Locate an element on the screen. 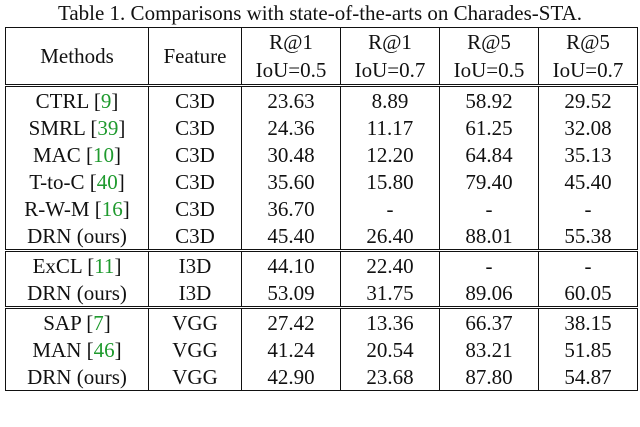 This screenshot has width=640, height=427. method-name: T-to-C is located at coordinates (57, 181).